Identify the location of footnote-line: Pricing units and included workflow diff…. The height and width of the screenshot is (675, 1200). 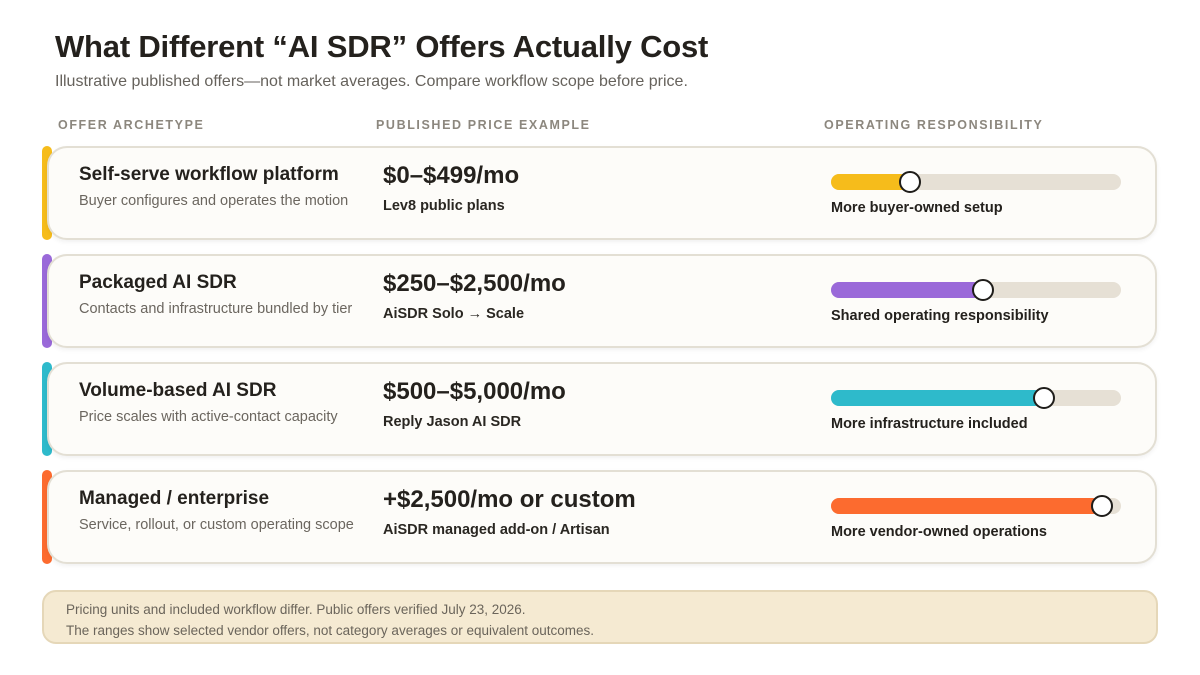
(296, 609).